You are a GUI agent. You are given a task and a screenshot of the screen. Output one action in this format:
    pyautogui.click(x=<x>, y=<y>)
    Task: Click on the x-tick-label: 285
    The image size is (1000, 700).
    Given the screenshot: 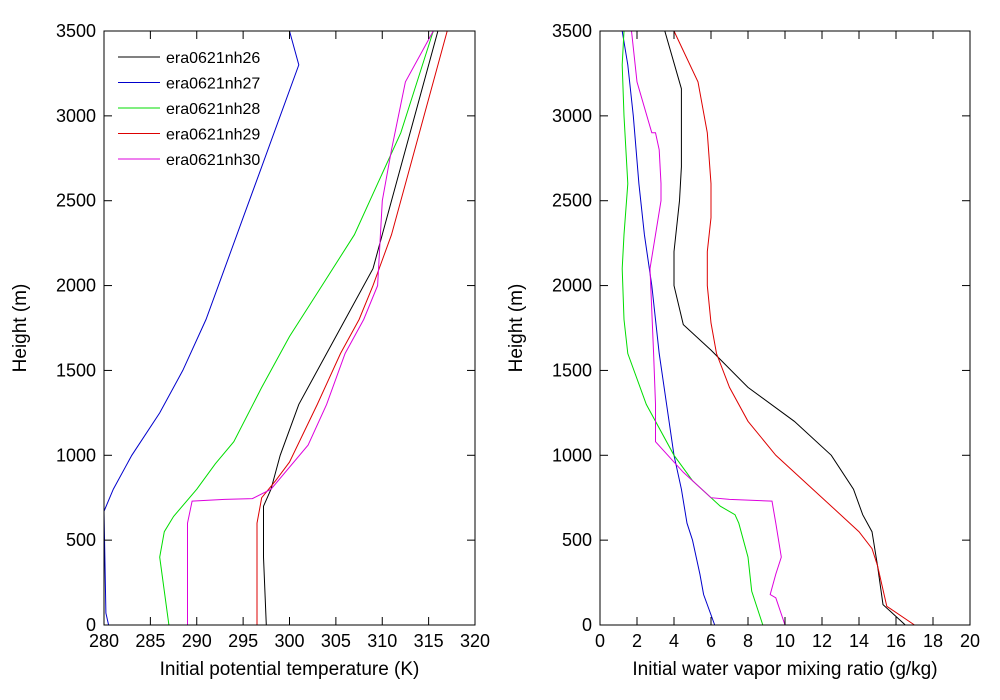 What is the action you would take?
    pyautogui.click(x=150, y=641)
    